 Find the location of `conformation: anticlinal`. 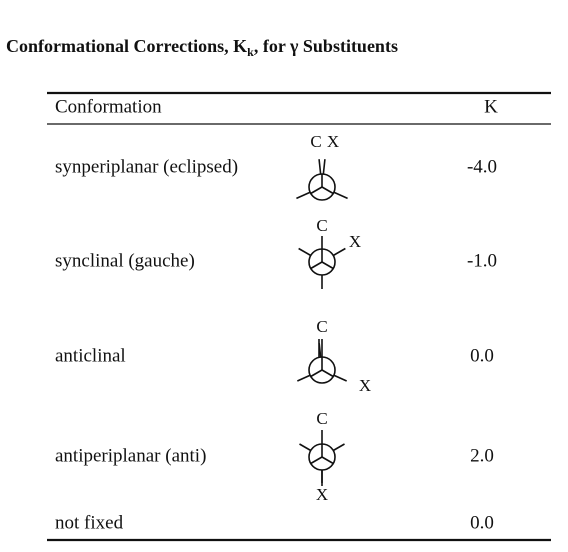

conformation: anticlinal is located at coordinates (90, 355).